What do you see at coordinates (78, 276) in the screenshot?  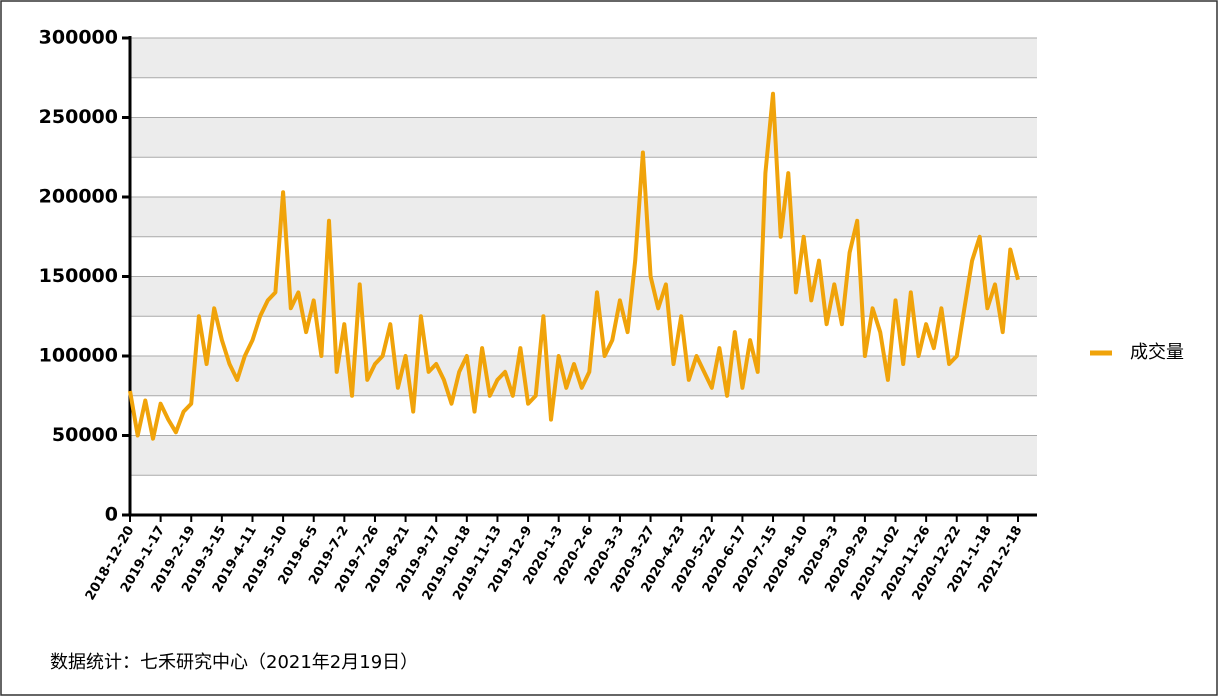 I see `y-tick-label: 150000` at bounding box center [78, 276].